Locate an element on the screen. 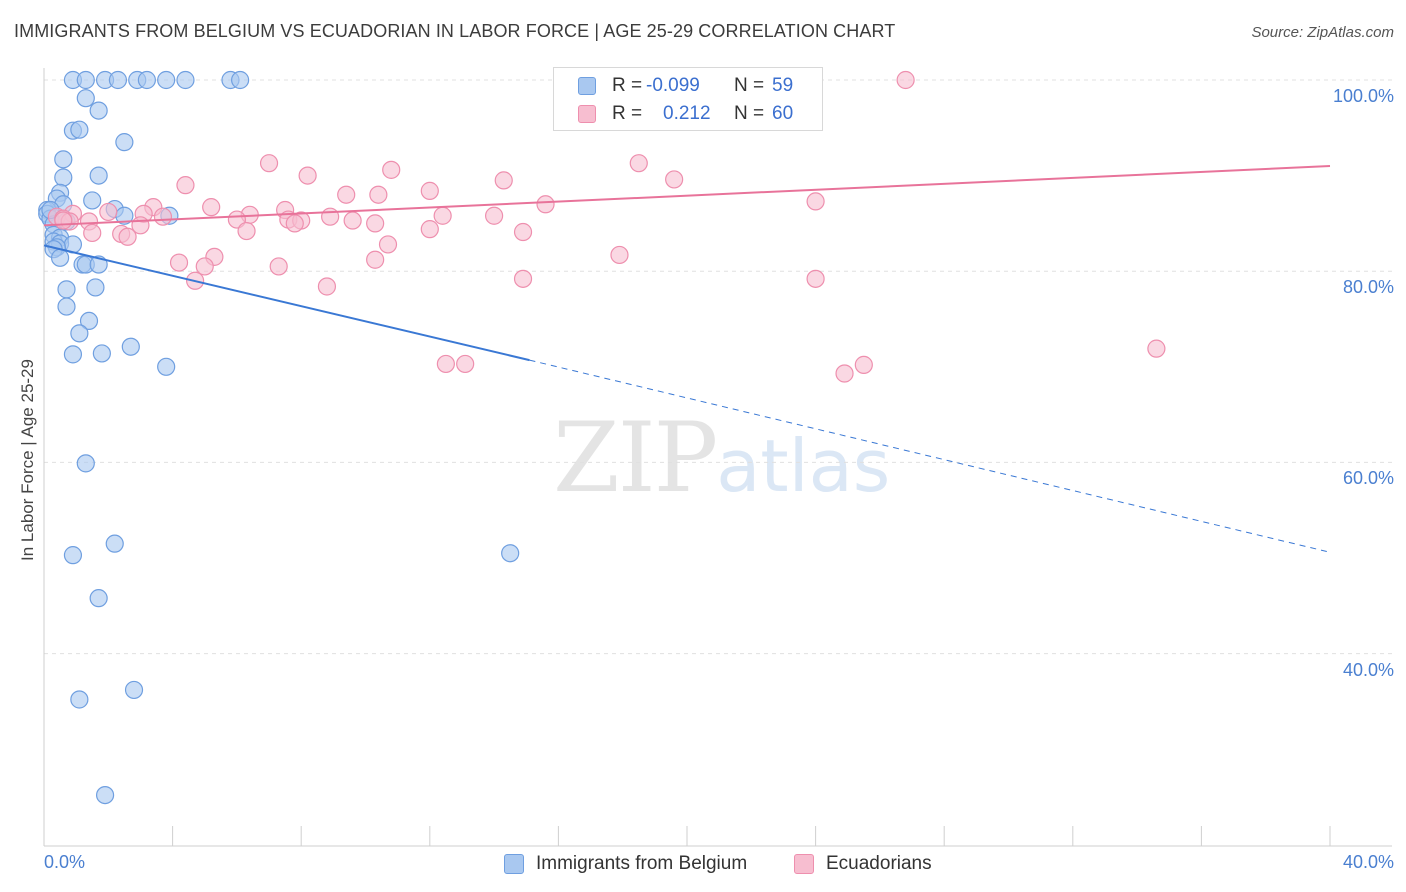  watermark-zip: ZIP is located at coordinates (635, 458).